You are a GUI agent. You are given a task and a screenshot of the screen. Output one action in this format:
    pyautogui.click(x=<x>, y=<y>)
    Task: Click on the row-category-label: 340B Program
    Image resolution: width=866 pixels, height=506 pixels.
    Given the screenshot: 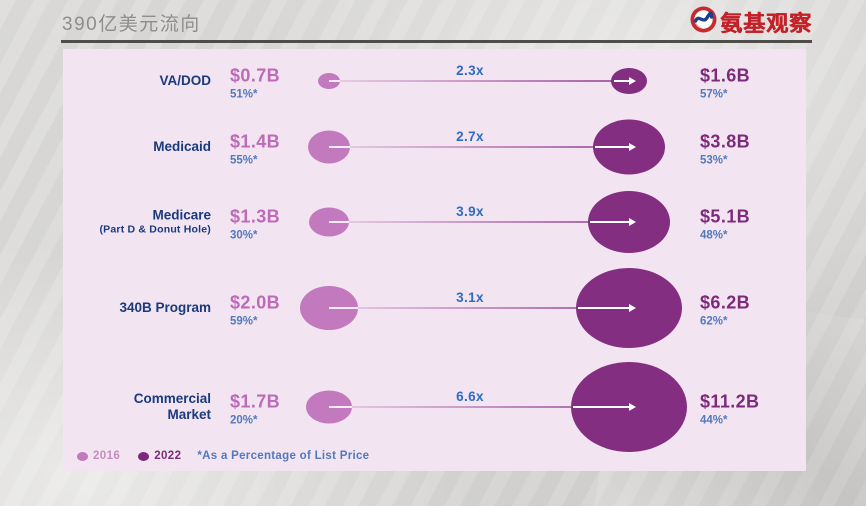 What is the action you would take?
    pyautogui.click(x=137, y=308)
    